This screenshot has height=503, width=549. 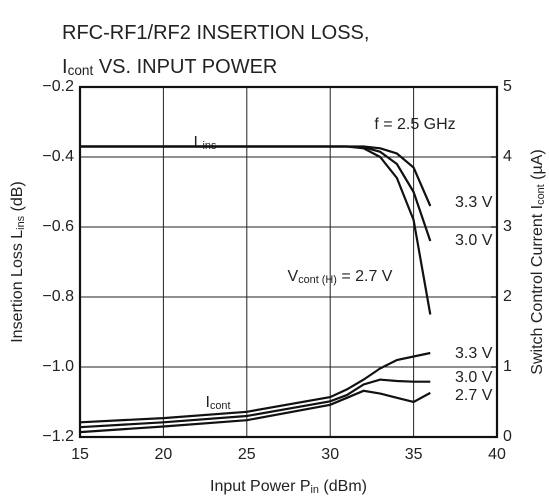 I want to click on y-axis-label-part: (dB), so click(x=17, y=198).